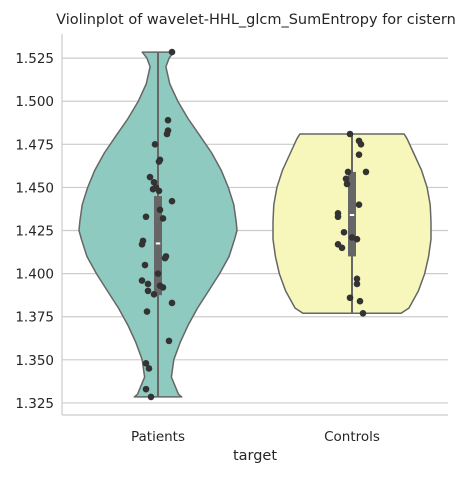  Describe the element at coordinates (34, 404) in the screenshot. I see `y-tick-label: 1.325` at that location.